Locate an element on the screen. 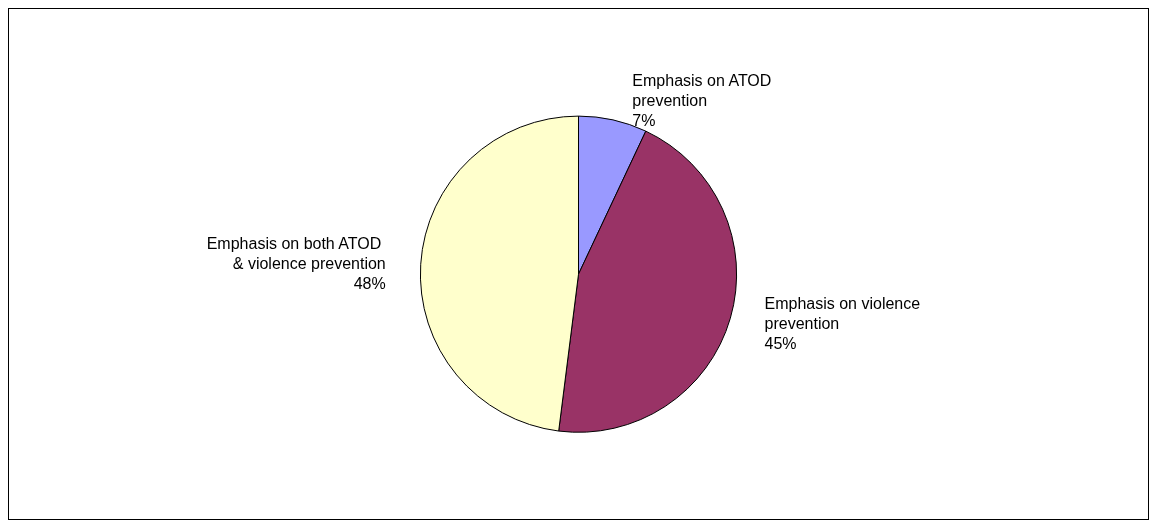 The width and height of the screenshot is (1161, 532). slice-label: Emphasis on both ATOD & violence prevention is located at coordinates (296, 253).